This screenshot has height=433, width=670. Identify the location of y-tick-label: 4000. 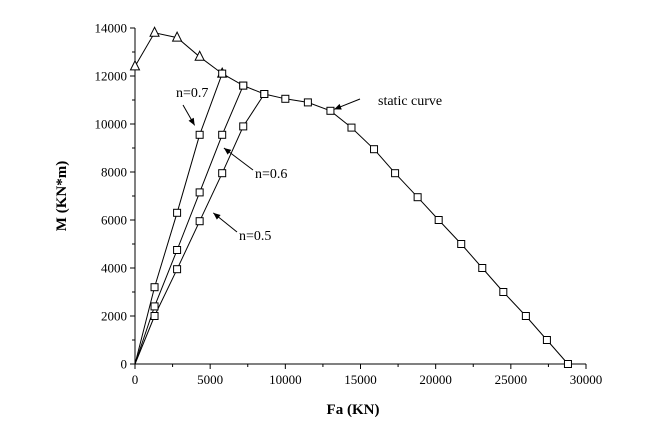
(114, 268).